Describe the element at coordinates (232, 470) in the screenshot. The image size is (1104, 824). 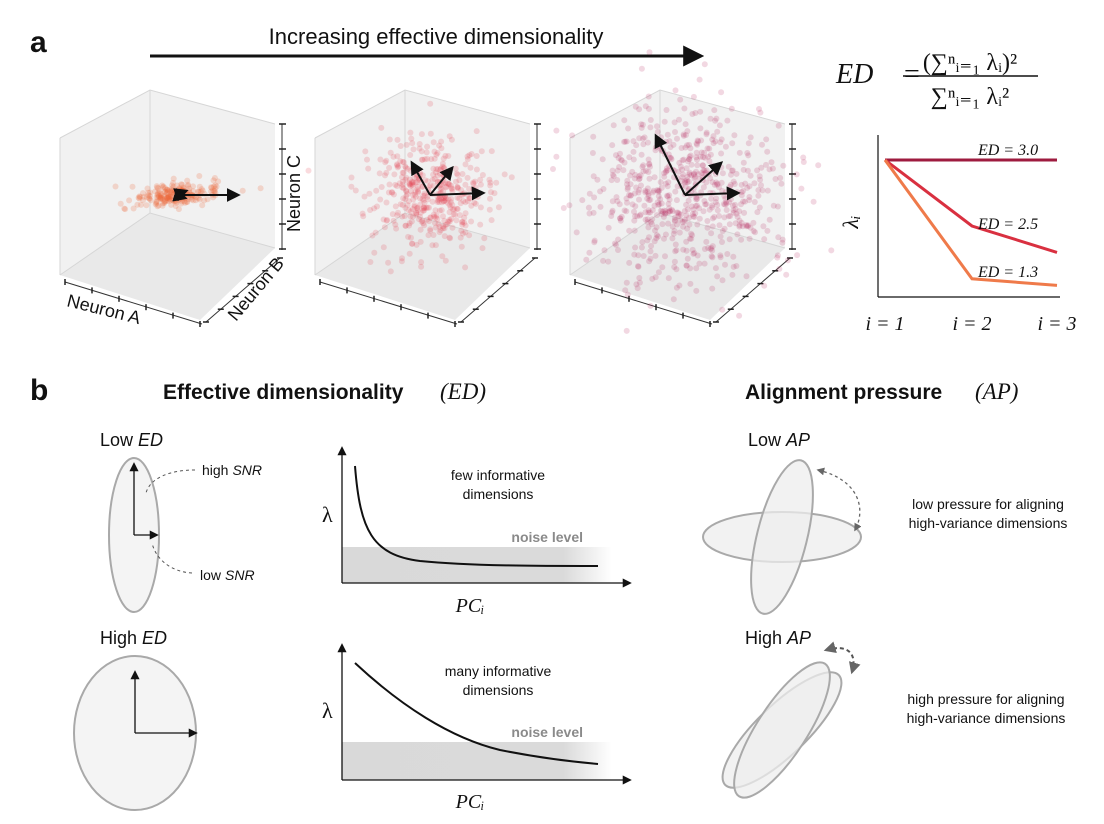
I see `high-snr-label: high SNR` at that location.